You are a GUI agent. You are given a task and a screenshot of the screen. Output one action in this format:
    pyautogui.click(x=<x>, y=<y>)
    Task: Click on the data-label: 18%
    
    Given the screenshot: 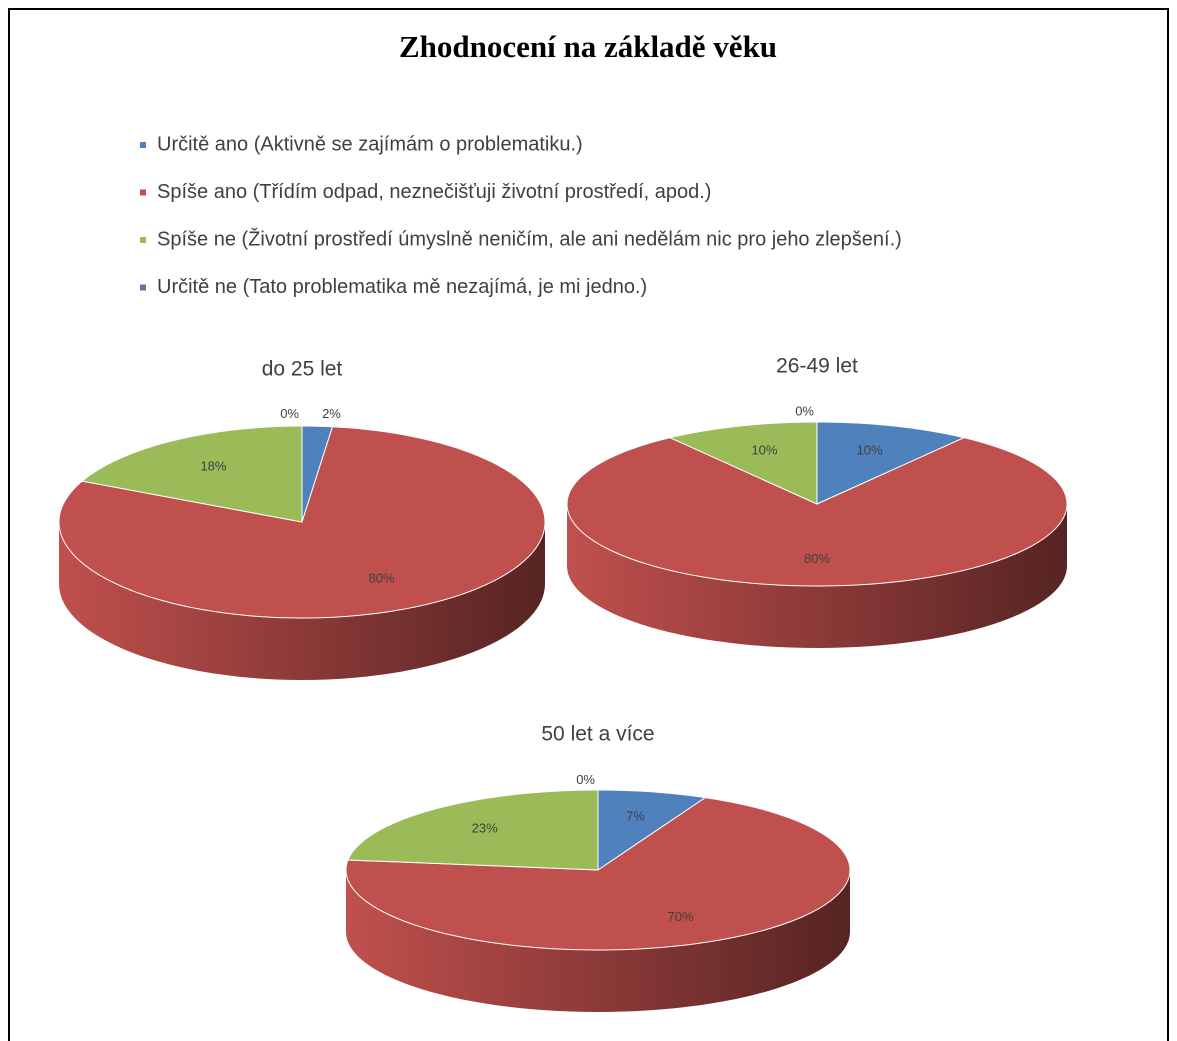 What is the action you would take?
    pyautogui.click(x=213, y=465)
    